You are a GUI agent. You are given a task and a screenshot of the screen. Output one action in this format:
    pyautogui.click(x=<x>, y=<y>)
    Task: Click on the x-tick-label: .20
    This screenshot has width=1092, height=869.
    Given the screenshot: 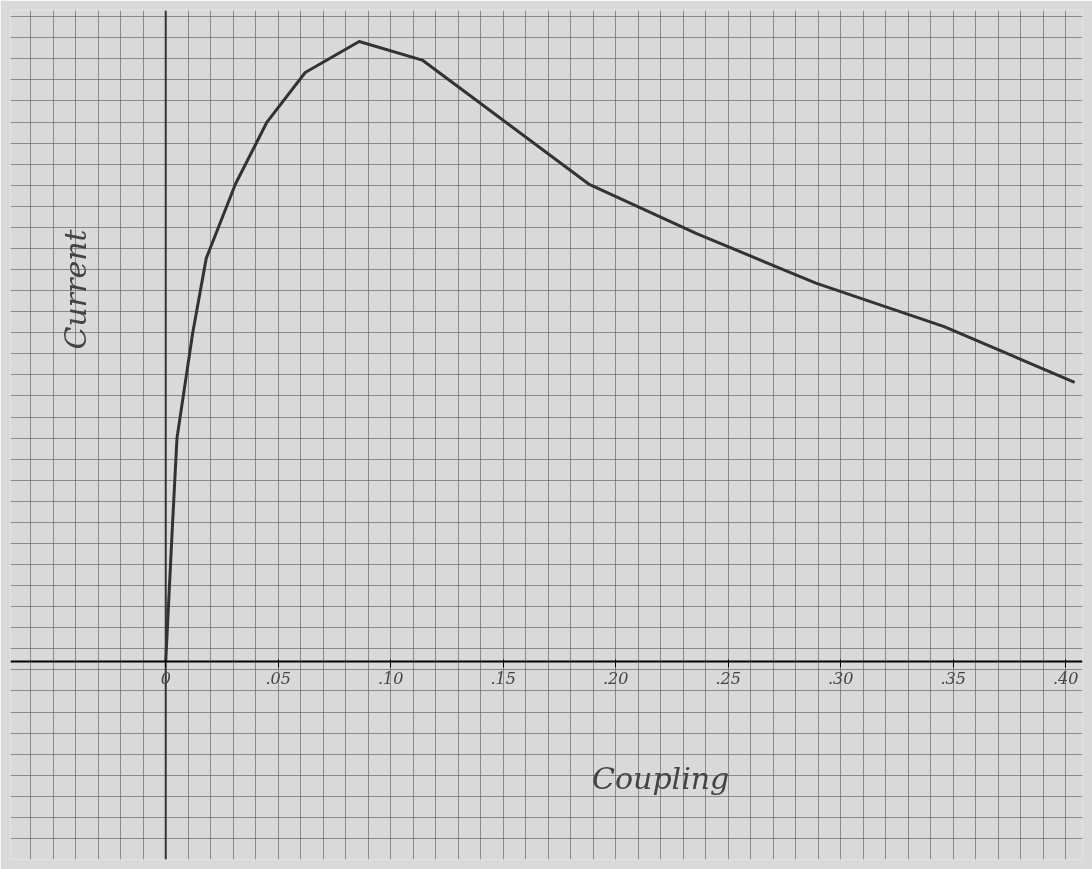 What is the action you would take?
    pyautogui.click(x=615, y=679)
    